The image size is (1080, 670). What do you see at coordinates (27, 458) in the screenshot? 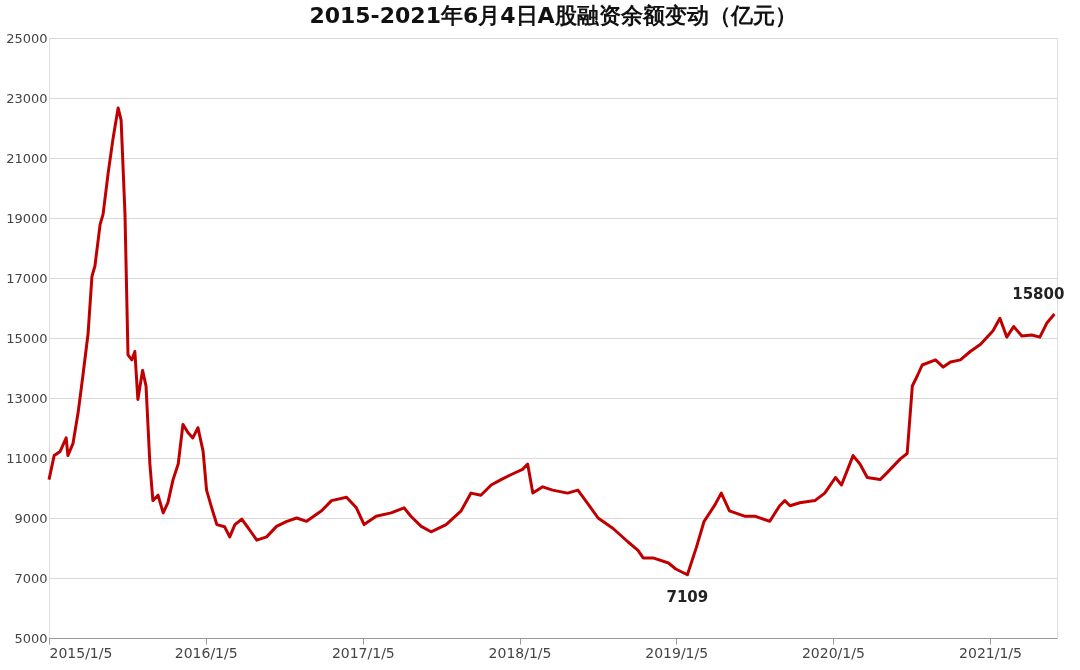
I see `y-tick-label: 11000` at bounding box center [27, 458].